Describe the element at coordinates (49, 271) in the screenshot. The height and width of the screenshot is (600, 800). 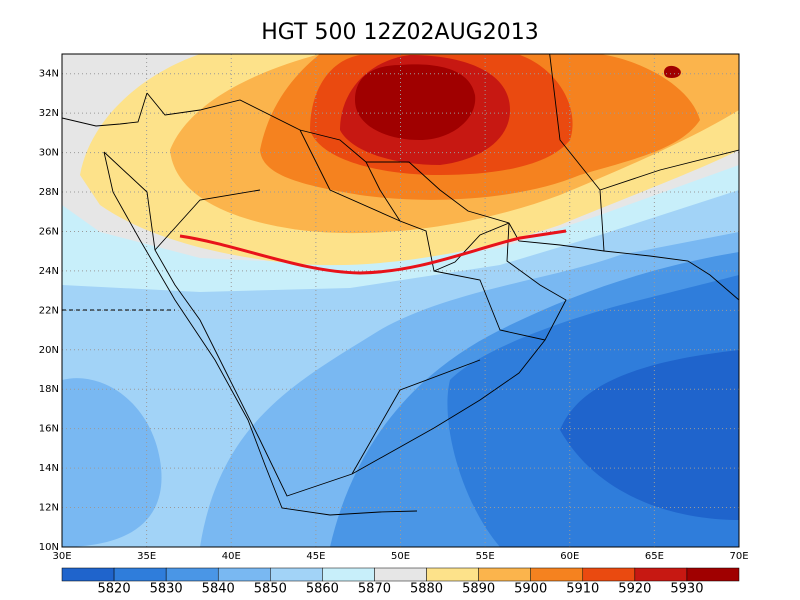
I see `y-tick-label: 24N` at that location.